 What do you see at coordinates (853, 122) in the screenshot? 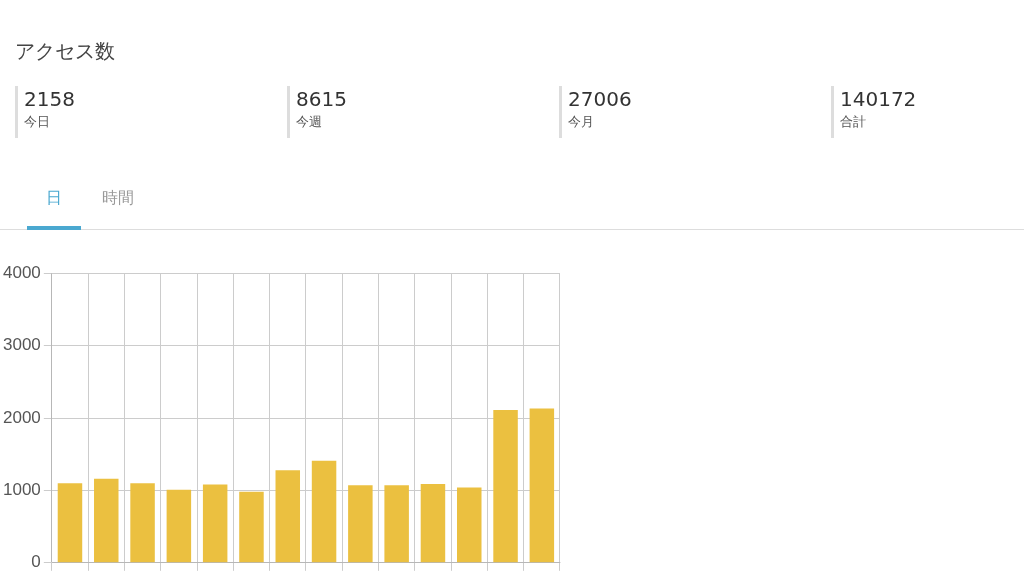
I see `text: 合計` at bounding box center [853, 122].